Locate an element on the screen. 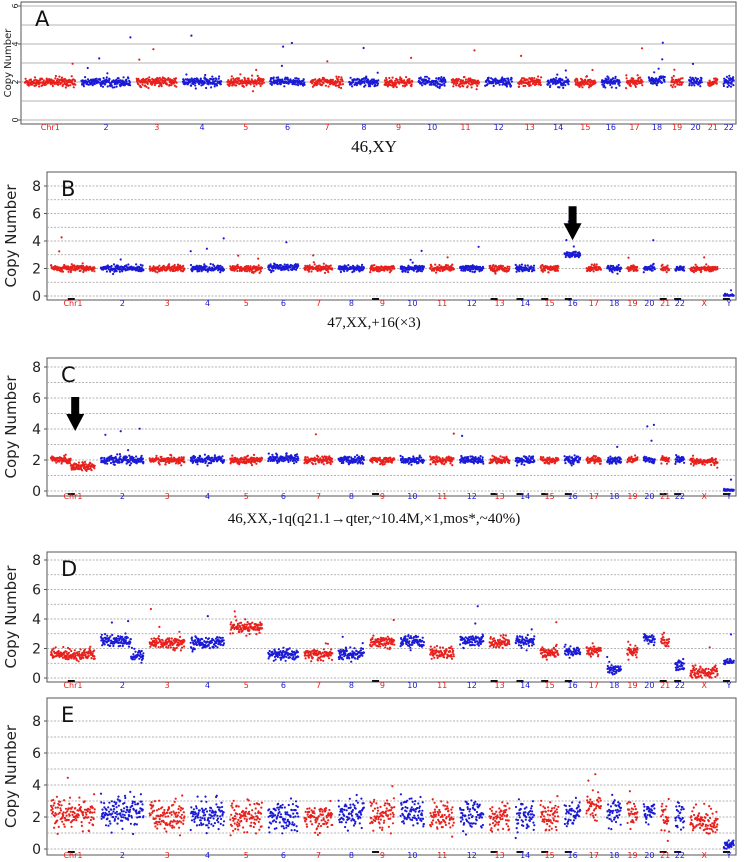 The image size is (749, 862). chr-label-8: 8 is located at coordinates (351, 303).